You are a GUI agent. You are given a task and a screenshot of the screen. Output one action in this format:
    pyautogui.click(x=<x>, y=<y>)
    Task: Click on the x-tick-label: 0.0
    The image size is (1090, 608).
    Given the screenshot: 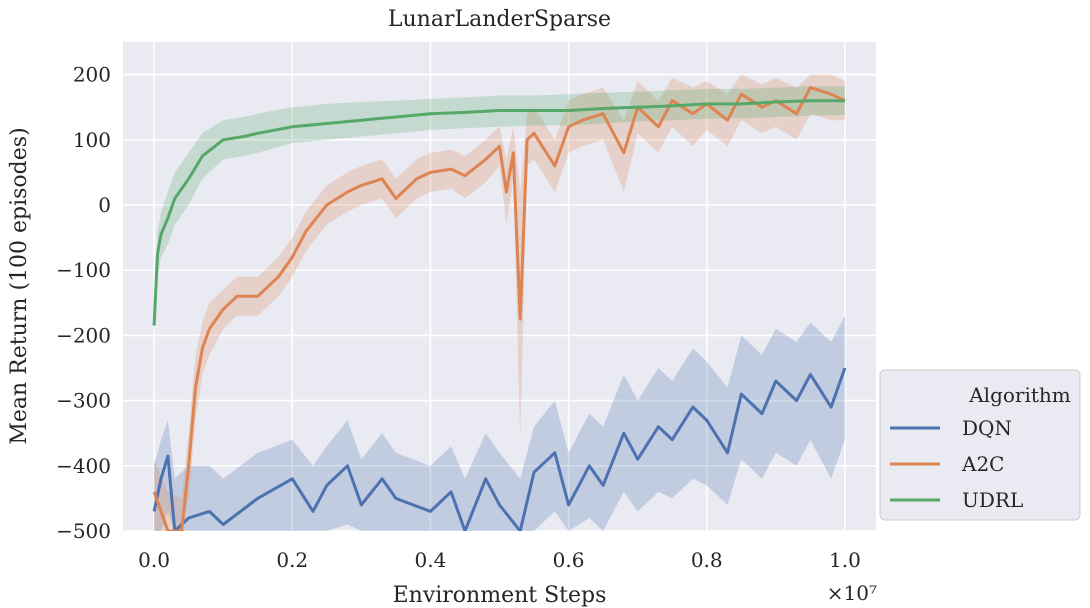 What is the action you would take?
    pyautogui.click(x=154, y=560)
    